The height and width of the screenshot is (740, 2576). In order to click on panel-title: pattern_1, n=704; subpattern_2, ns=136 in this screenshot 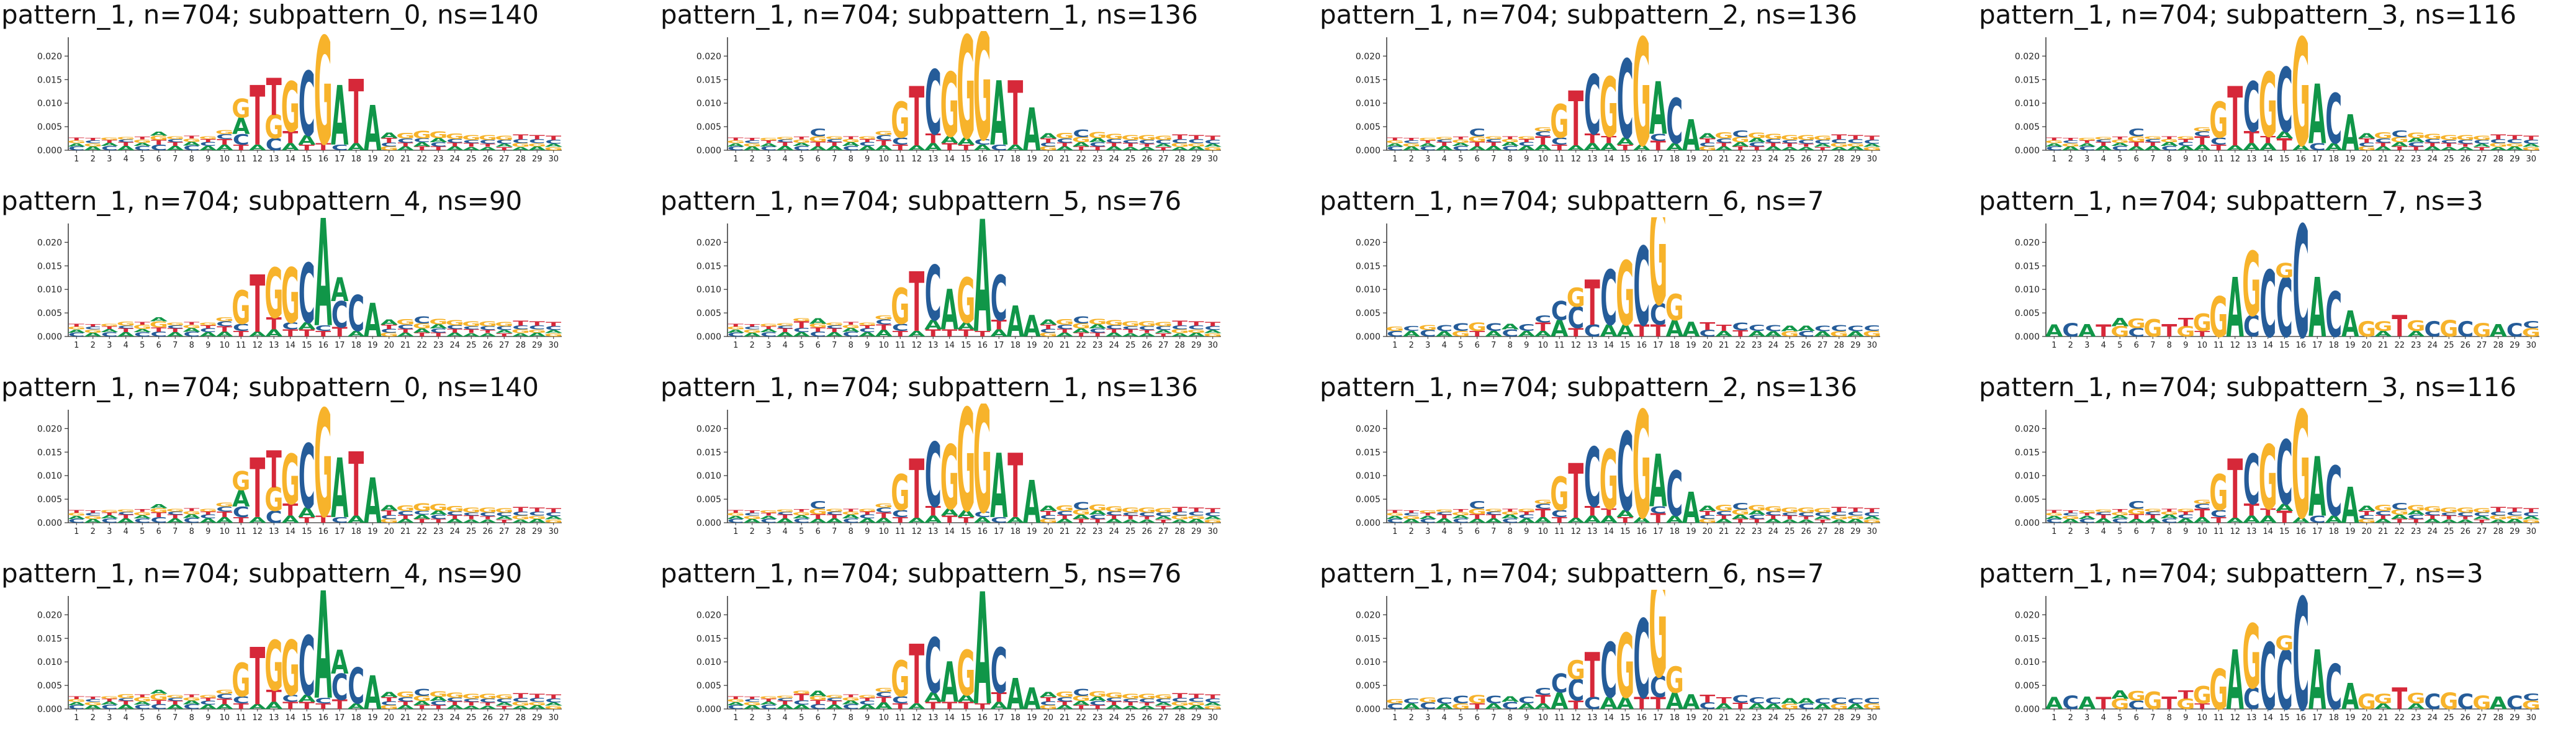, I will do `click(1588, 15)`.